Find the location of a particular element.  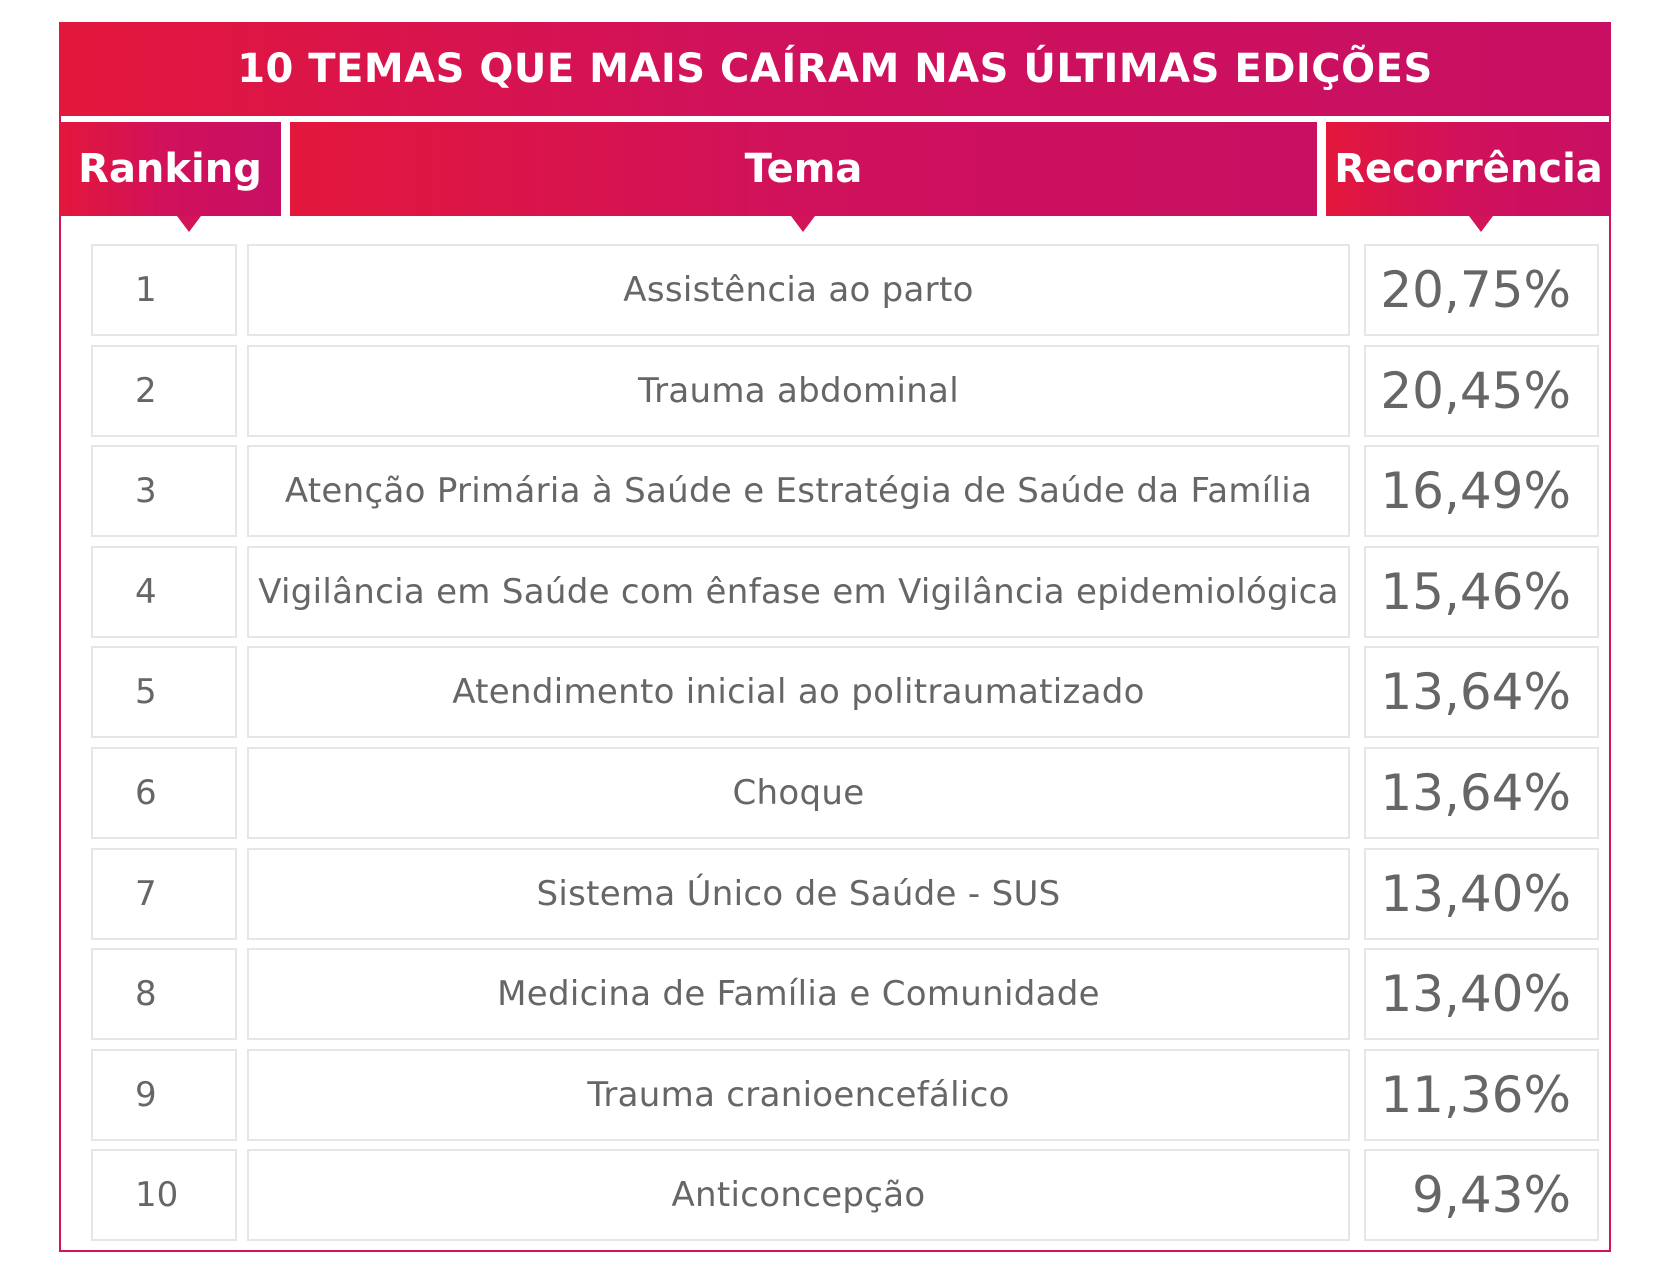

recorrencia-cell: 20,45% is located at coordinates (1481, 391).